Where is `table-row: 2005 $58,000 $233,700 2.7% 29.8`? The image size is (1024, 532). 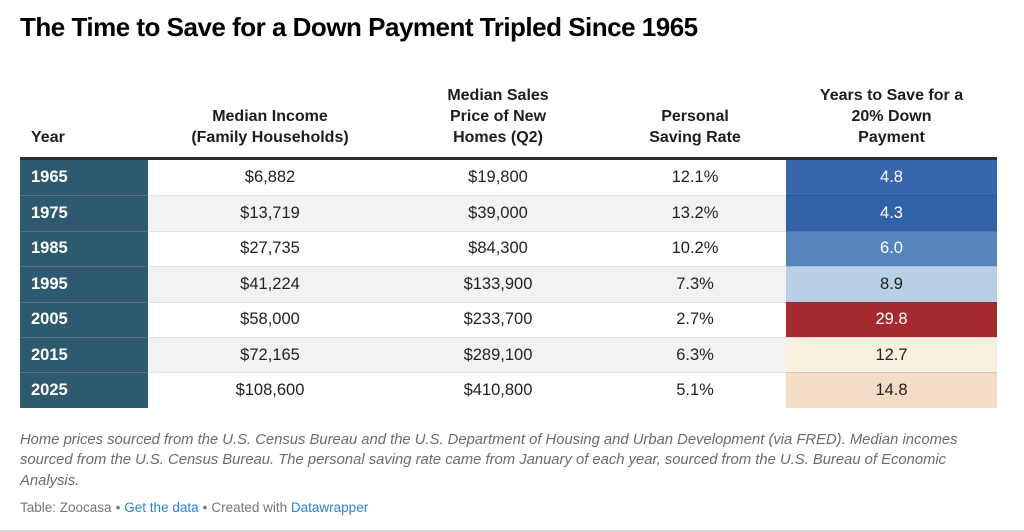
table-row: 2005 $58,000 $233,700 2.7% 29.8 is located at coordinates (508, 319).